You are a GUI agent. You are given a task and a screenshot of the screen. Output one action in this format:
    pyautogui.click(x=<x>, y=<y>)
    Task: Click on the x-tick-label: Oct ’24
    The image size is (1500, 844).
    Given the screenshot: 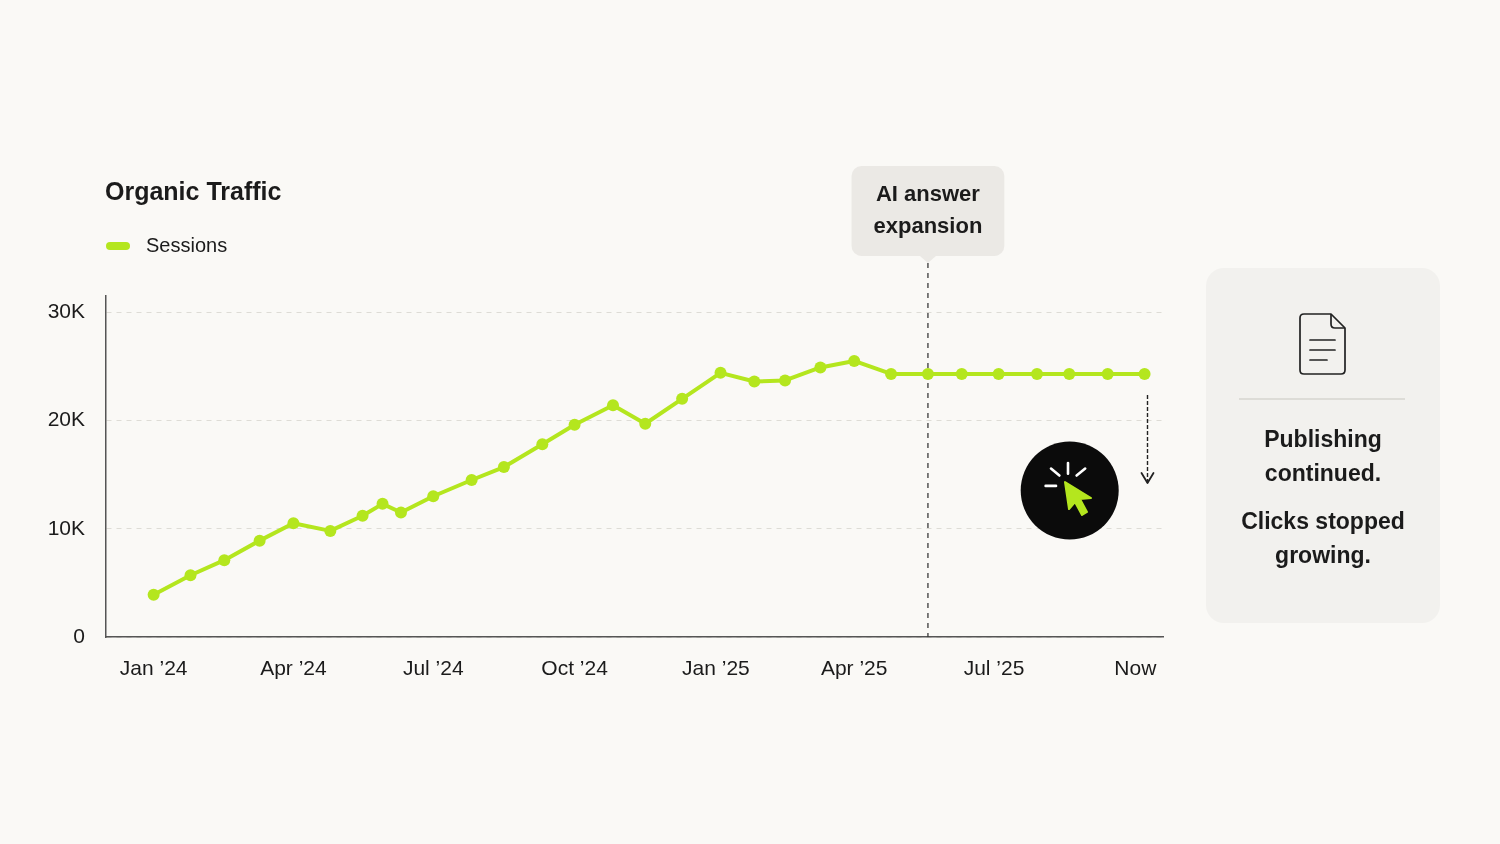 What is the action you would take?
    pyautogui.click(x=575, y=668)
    